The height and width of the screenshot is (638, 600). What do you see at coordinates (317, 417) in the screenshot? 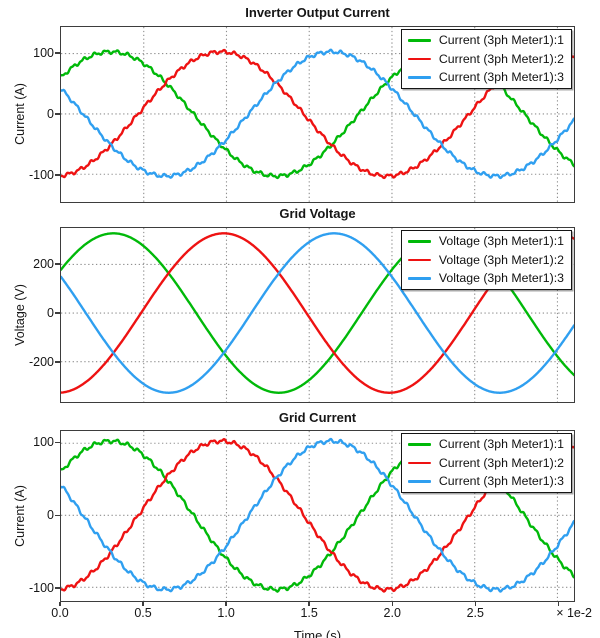
I see `plot-title-grid-current: Grid Current` at bounding box center [317, 417].